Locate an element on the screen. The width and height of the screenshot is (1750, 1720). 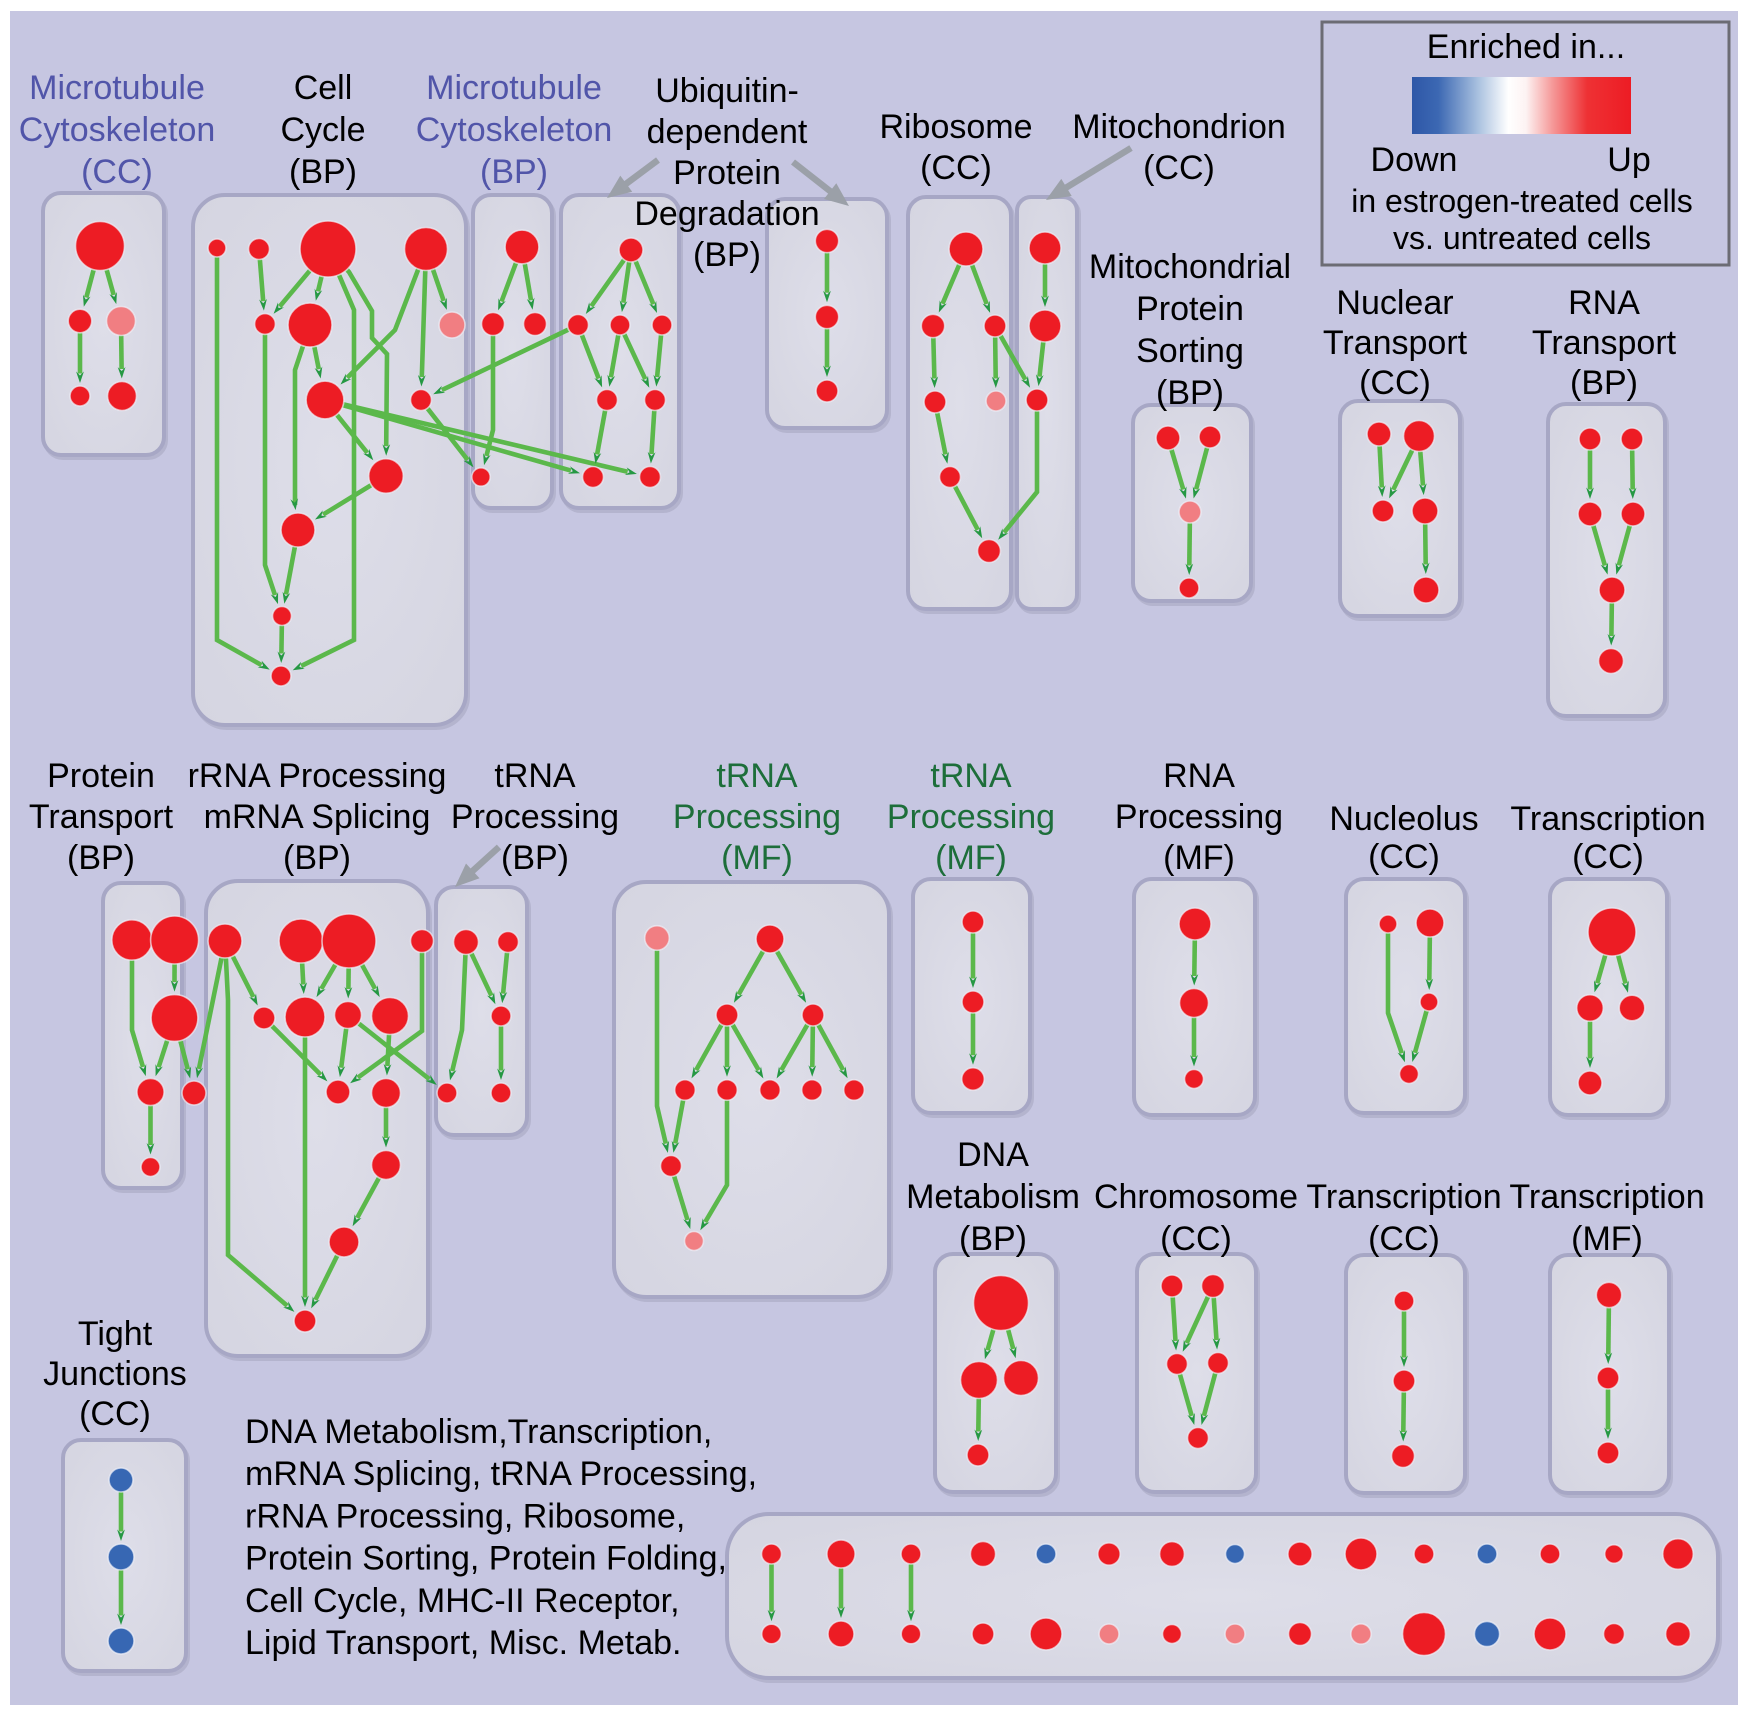
svg-text:Protein Sorting, Protein Foldi: Protein Sorting, Protein Folding, is located at coordinates (486, 1559).